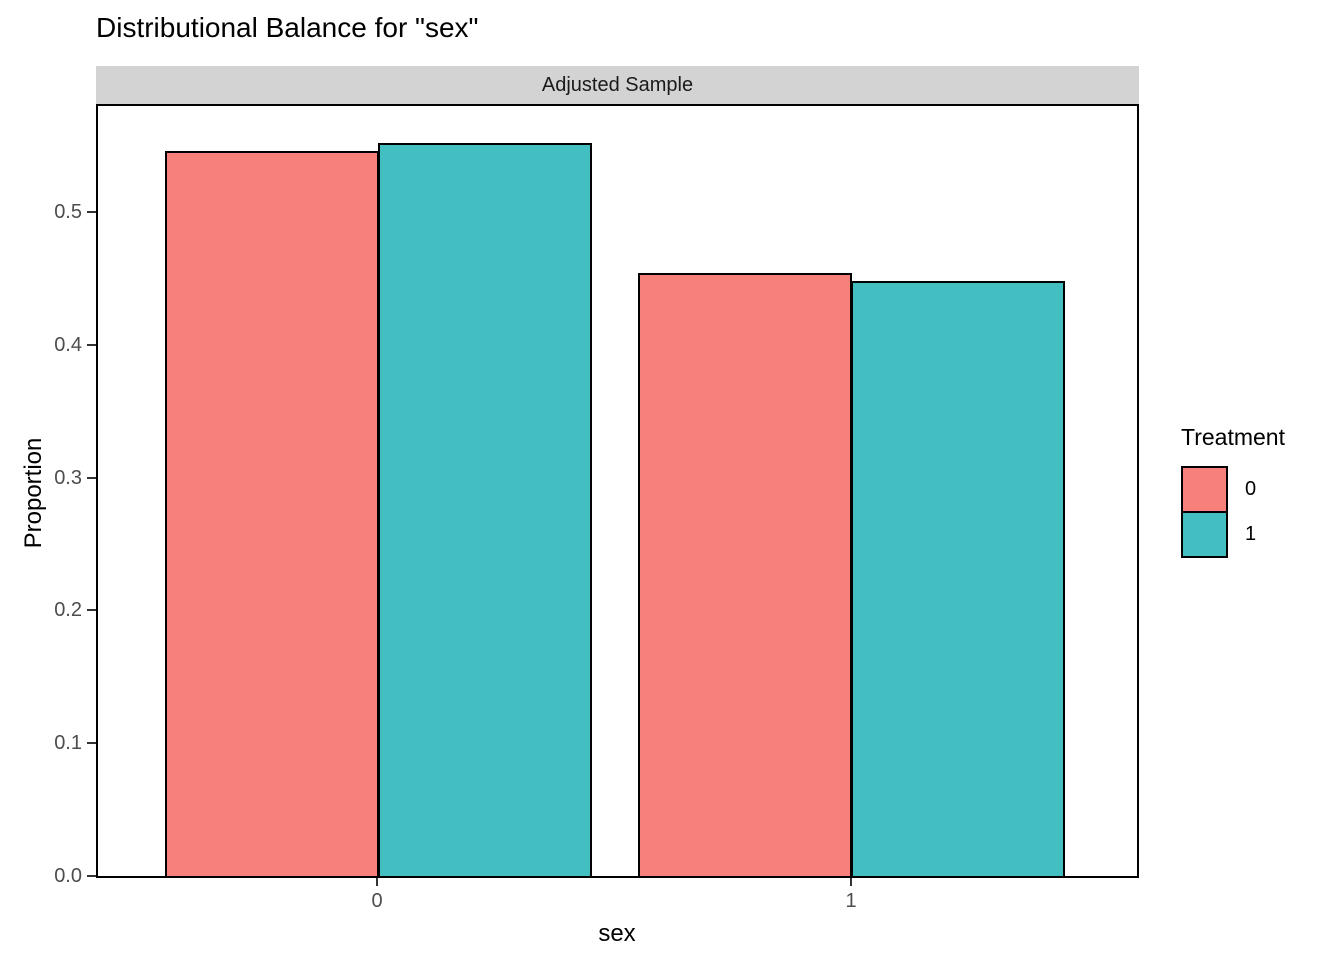  Describe the element at coordinates (1233, 437) in the screenshot. I see `legend-title: Treatment` at that location.